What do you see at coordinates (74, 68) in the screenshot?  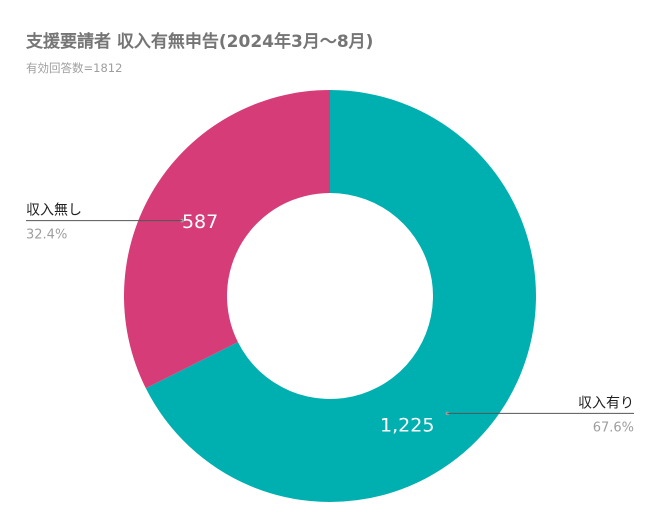 I see `chart-subtitle: 有効回答数=1812` at bounding box center [74, 68].